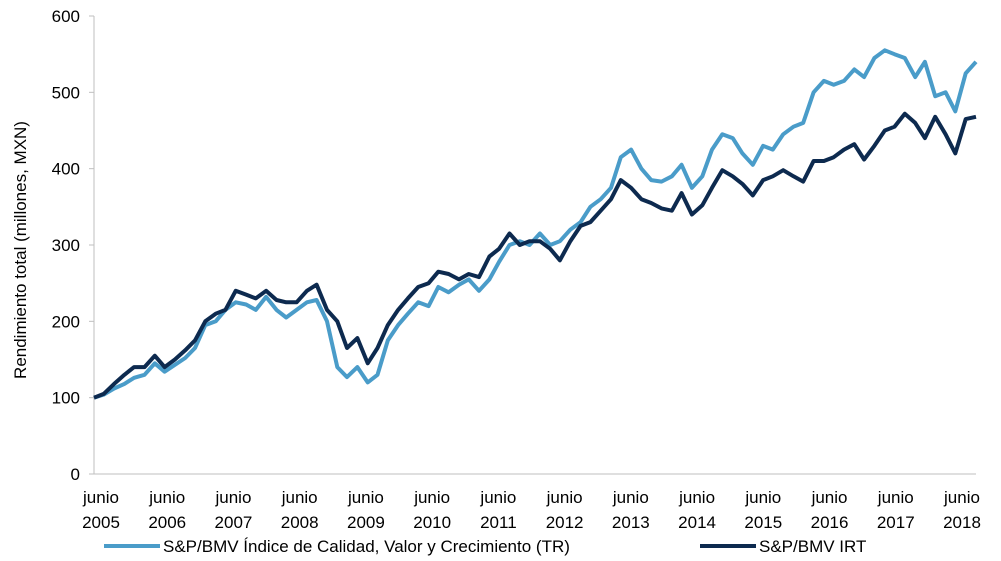 This screenshot has width=1001, height=561. Describe the element at coordinates (631, 522) in the screenshot. I see `x-tick-label-year: 2013` at that location.